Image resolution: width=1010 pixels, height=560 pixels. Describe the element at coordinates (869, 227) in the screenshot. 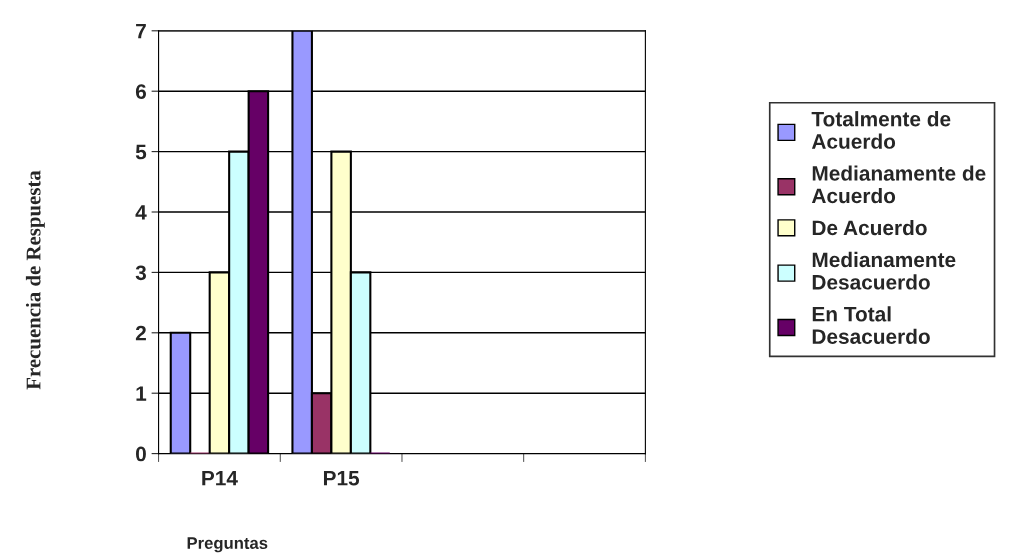

I see `legend-label: De Acuerdo` at that location.